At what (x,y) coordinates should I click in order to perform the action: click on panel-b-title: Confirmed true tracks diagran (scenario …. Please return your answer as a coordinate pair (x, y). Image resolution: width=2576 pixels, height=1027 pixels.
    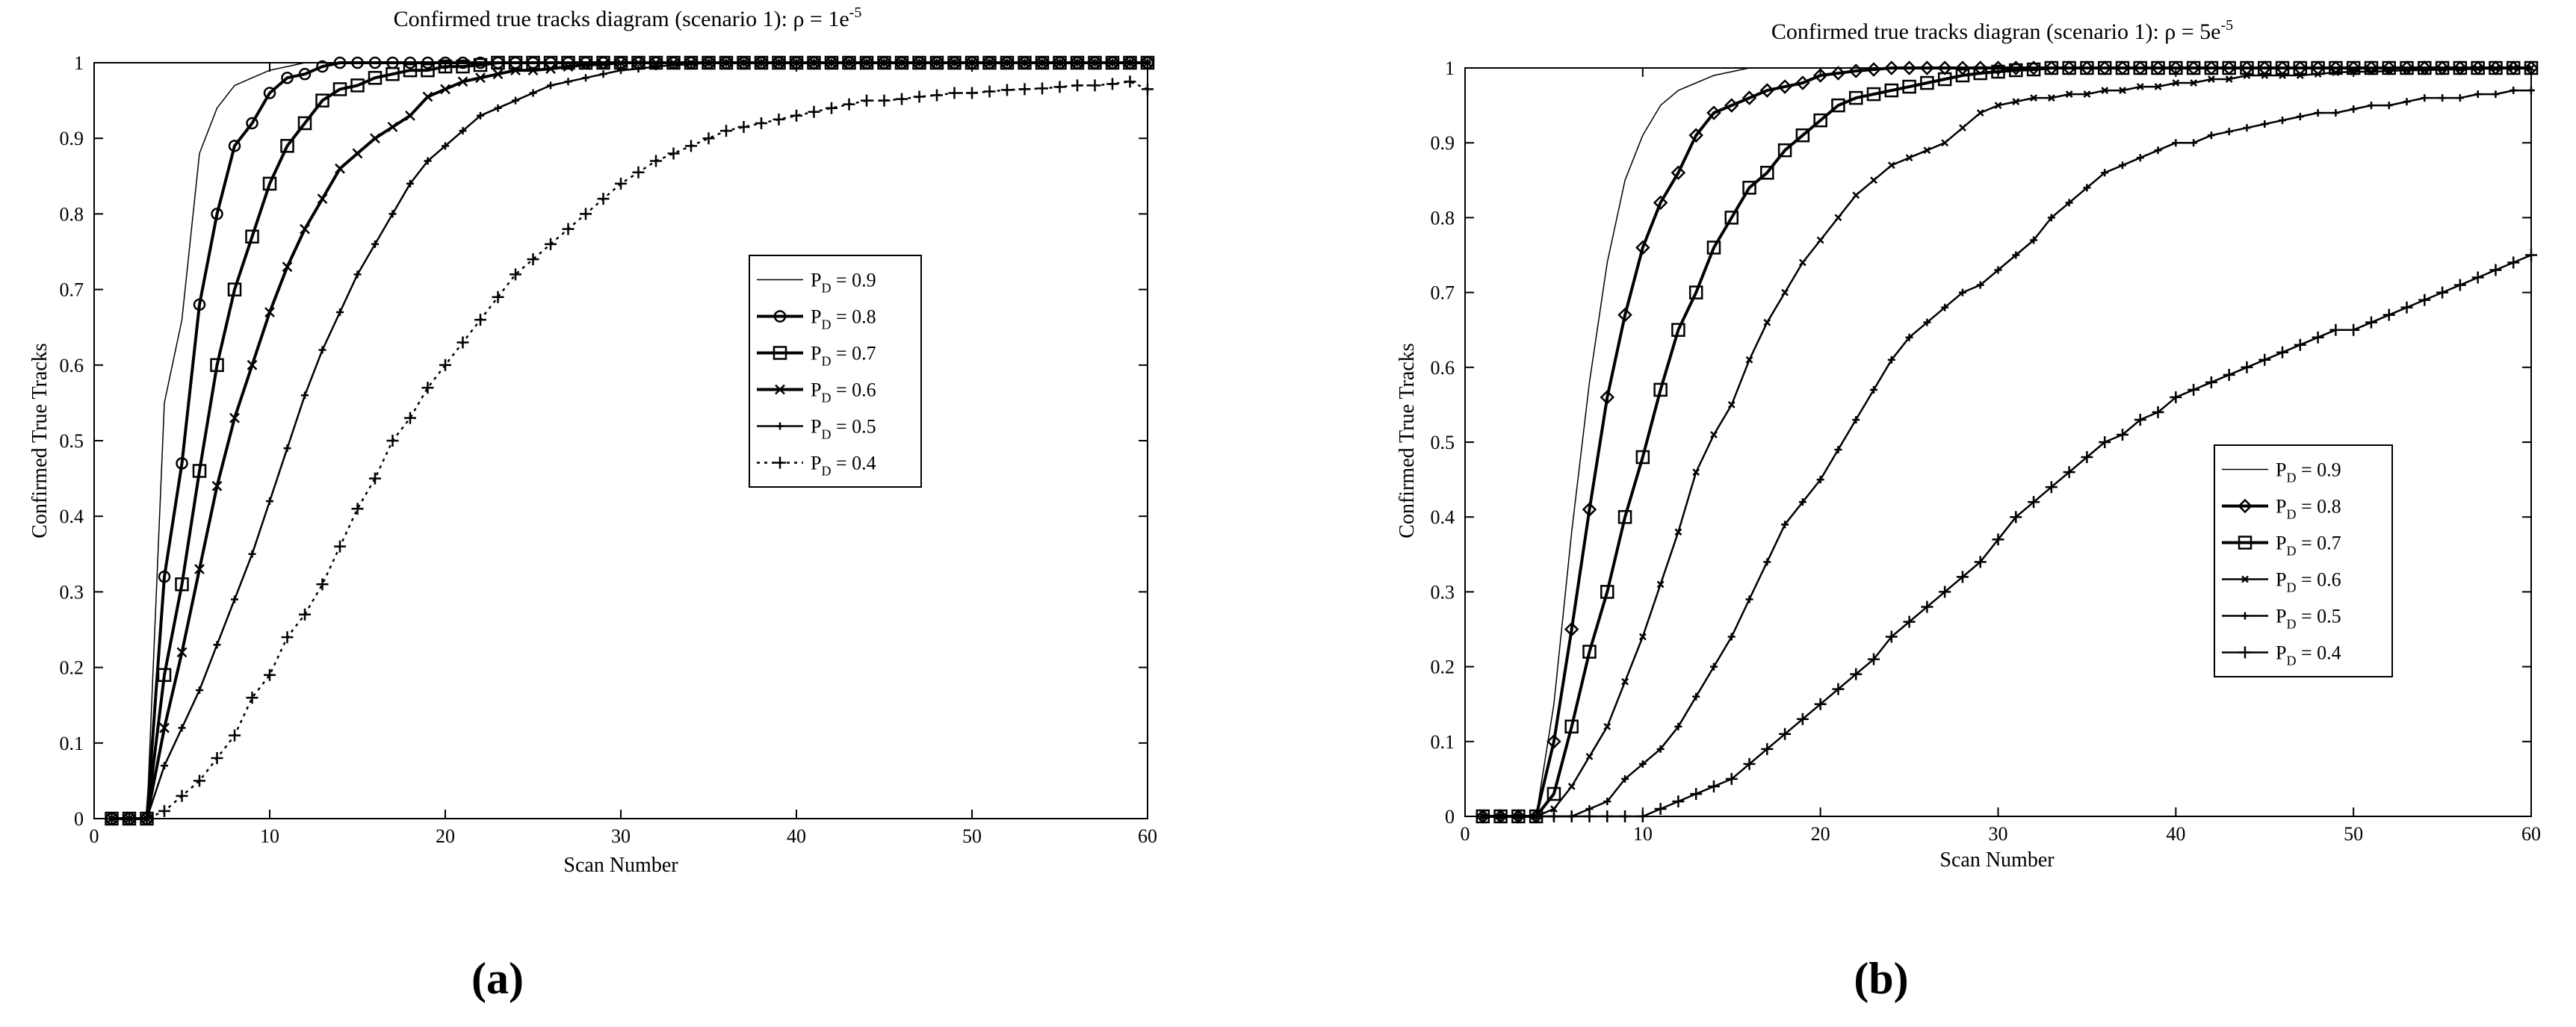
    Looking at the image, I should click on (2002, 30).